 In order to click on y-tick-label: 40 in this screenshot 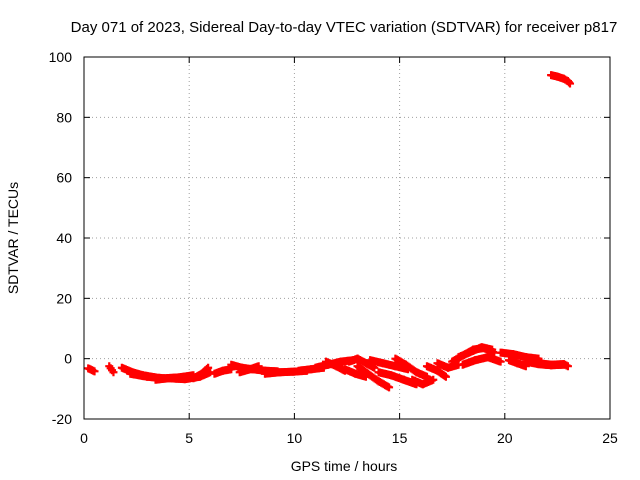, I will do `click(64, 238)`.